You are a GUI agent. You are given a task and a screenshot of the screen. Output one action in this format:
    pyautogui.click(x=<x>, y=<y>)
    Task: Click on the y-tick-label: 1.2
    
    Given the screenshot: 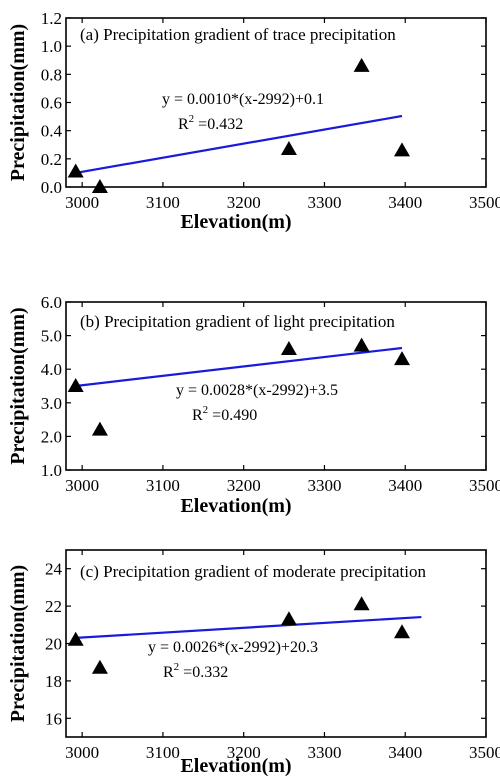 What is the action you would take?
    pyautogui.click(x=51, y=18)
    